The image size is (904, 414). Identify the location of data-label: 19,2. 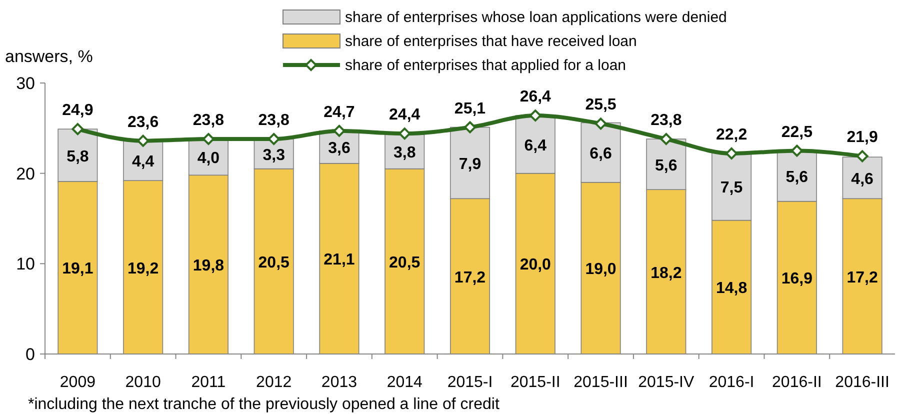
(143, 269).